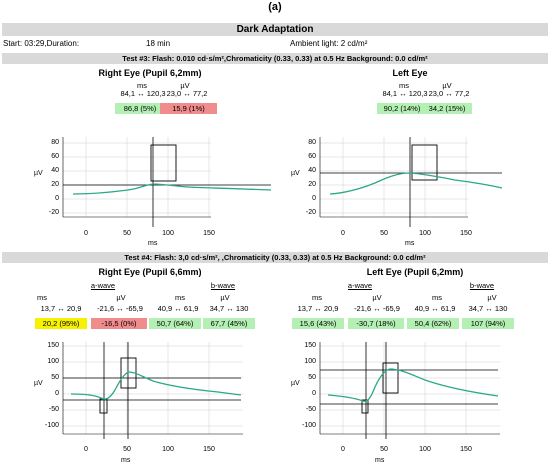  Describe the element at coordinates (295, 383) in the screenshot. I see `test4-left-y-unit: µV` at that location.